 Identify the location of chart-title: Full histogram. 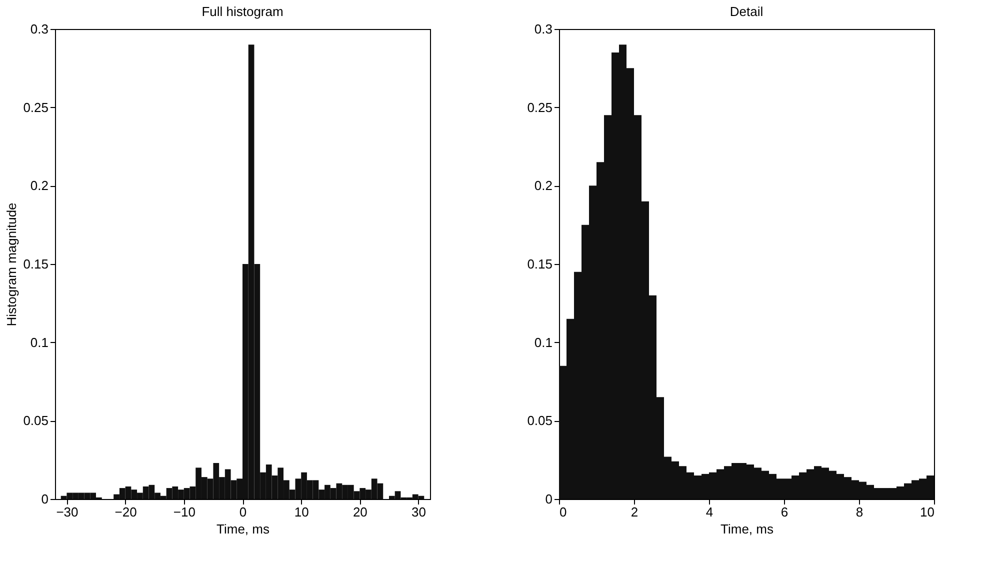
(243, 11).